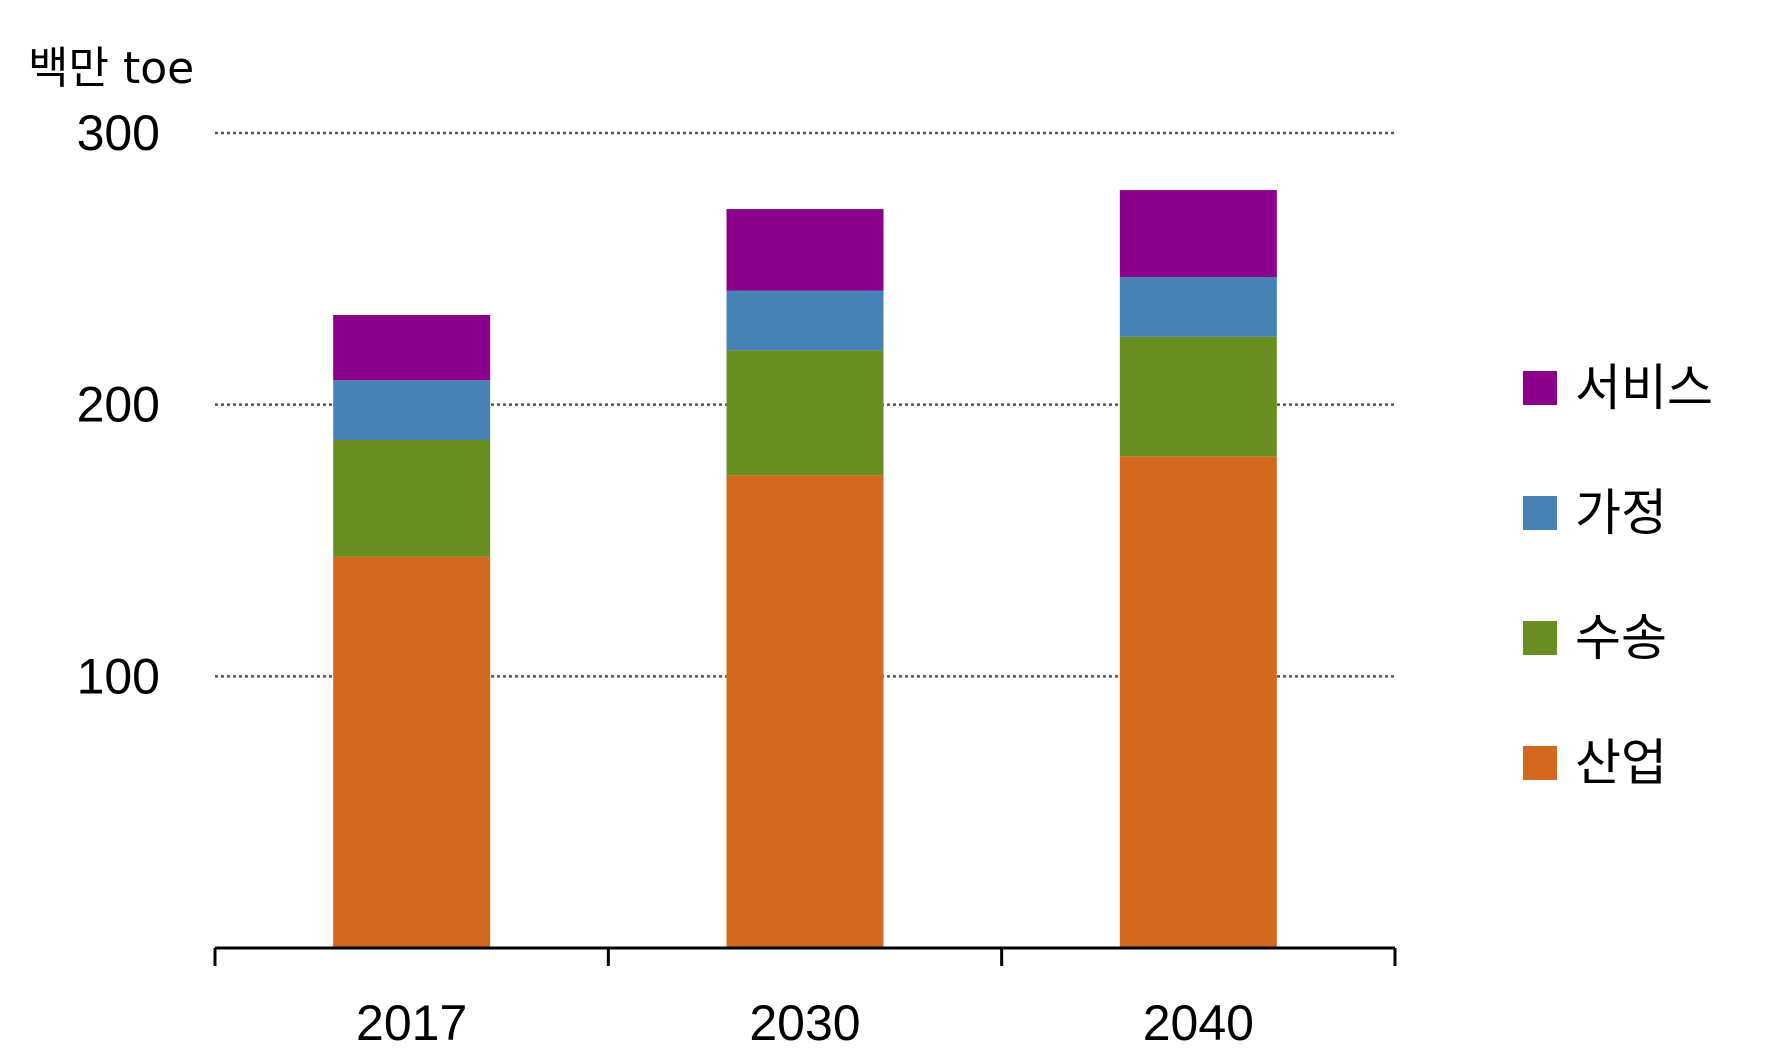 This screenshot has width=1772, height=1063. What do you see at coordinates (412, 348) in the screenshot?
I see `bar-segment-2017-서비스` at bounding box center [412, 348].